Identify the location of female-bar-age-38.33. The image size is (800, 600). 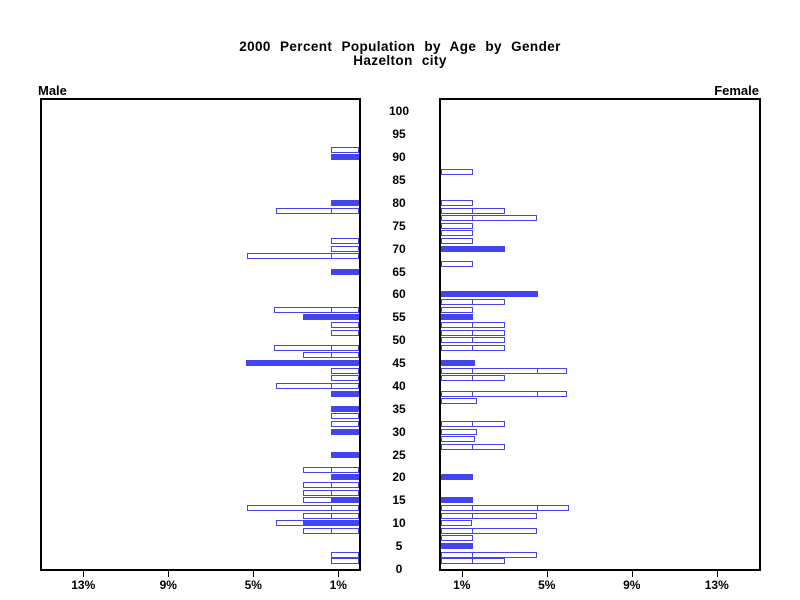
(504, 394).